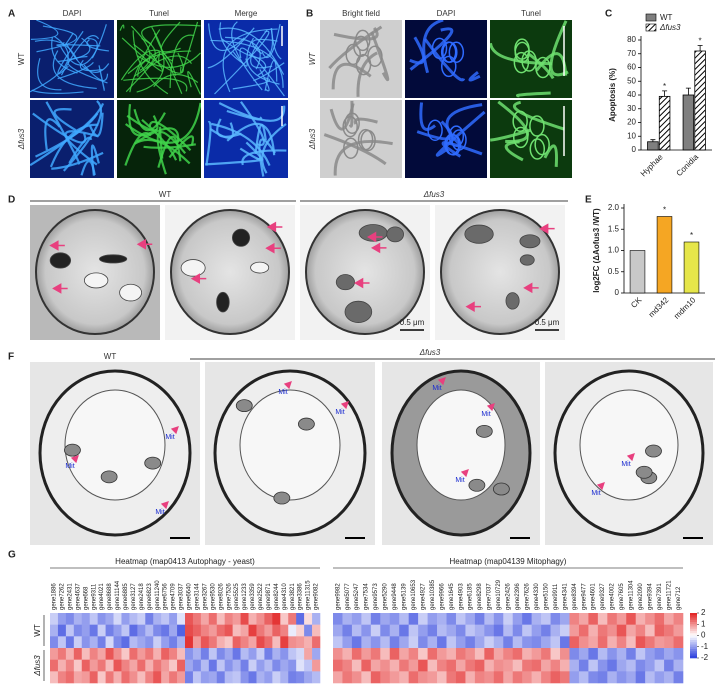 The height and width of the screenshot is (691, 720). Describe the element at coordinates (367, 596) in the screenshot. I see `gene-label: gene7534` at that location.